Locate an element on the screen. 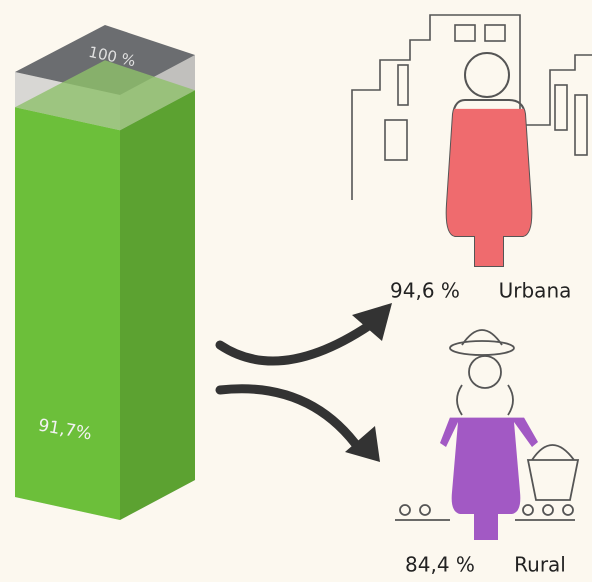  category-label: Urbana is located at coordinates (535, 291).